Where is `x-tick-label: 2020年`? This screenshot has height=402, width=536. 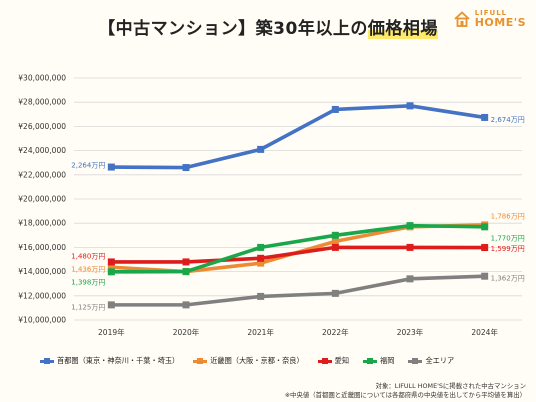
x-tick-label: 2020年 is located at coordinates (186, 332).